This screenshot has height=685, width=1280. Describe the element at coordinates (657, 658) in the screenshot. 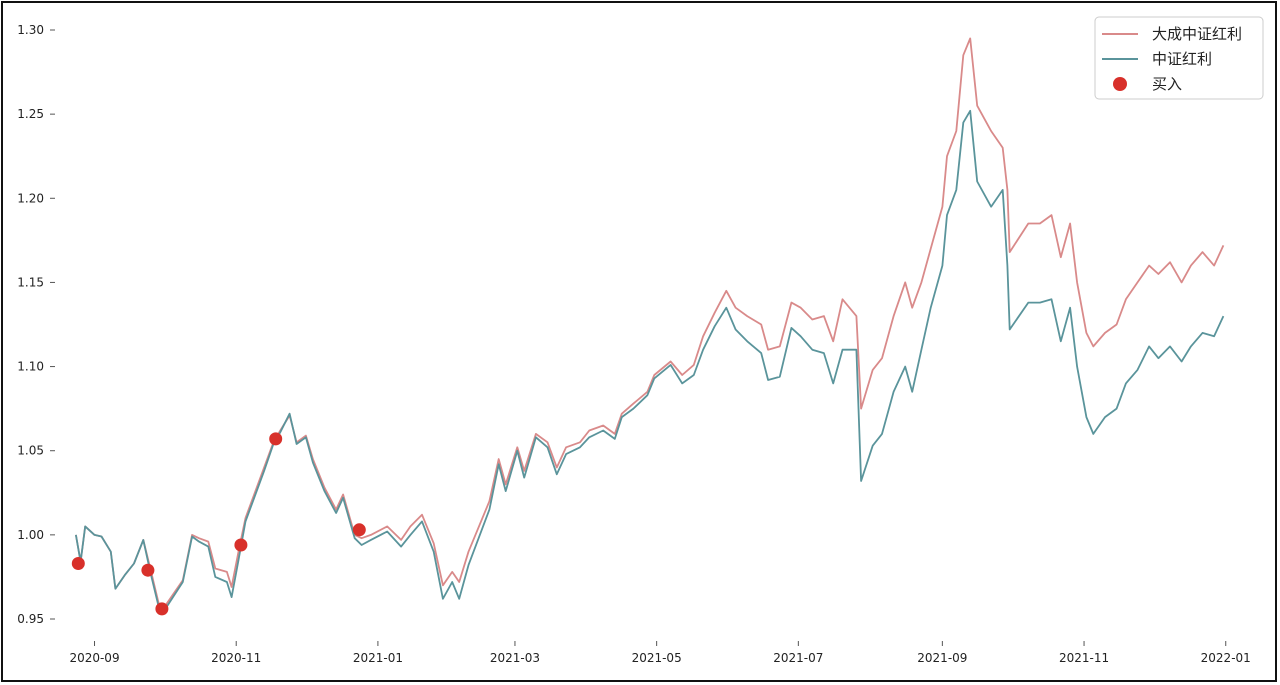

I see `x-tick-label: 2021-05` at that location.